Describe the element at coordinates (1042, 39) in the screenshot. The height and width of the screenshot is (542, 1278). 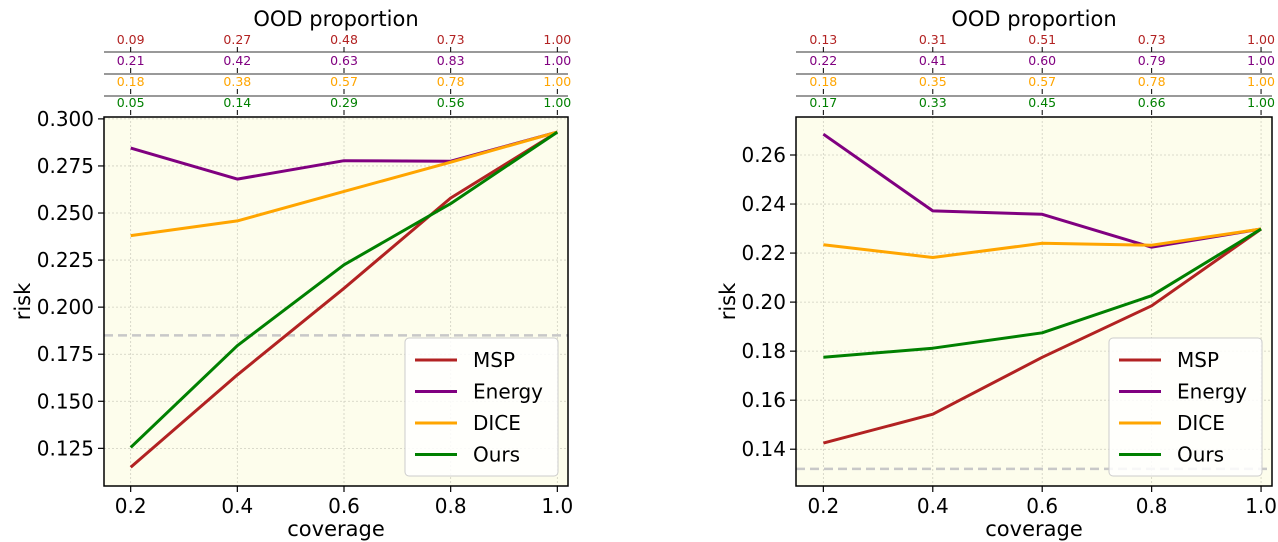
I see `ood-proportion-label: 0.51` at that location.